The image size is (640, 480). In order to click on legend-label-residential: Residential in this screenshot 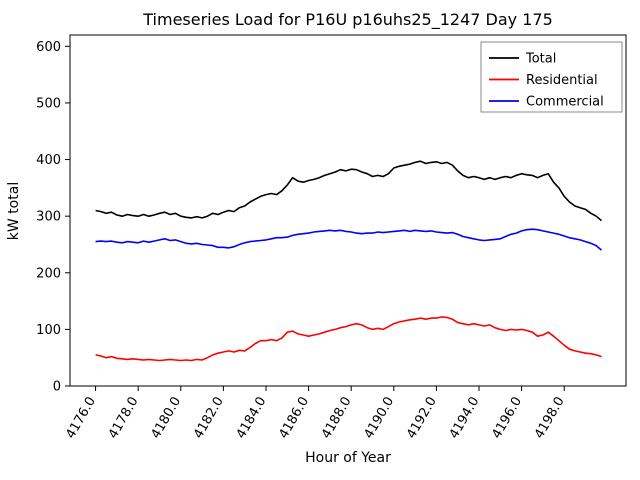, I will do `click(562, 80)`.